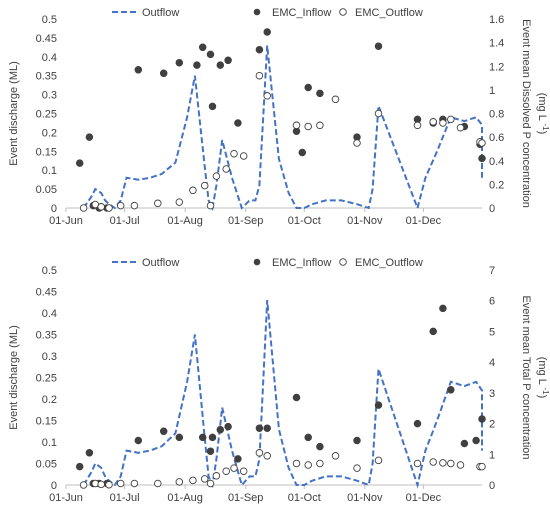 The image size is (550, 510). Describe the element at coordinates (492, 332) in the screenshot. I see `y2-tick-label: 5` at that location.